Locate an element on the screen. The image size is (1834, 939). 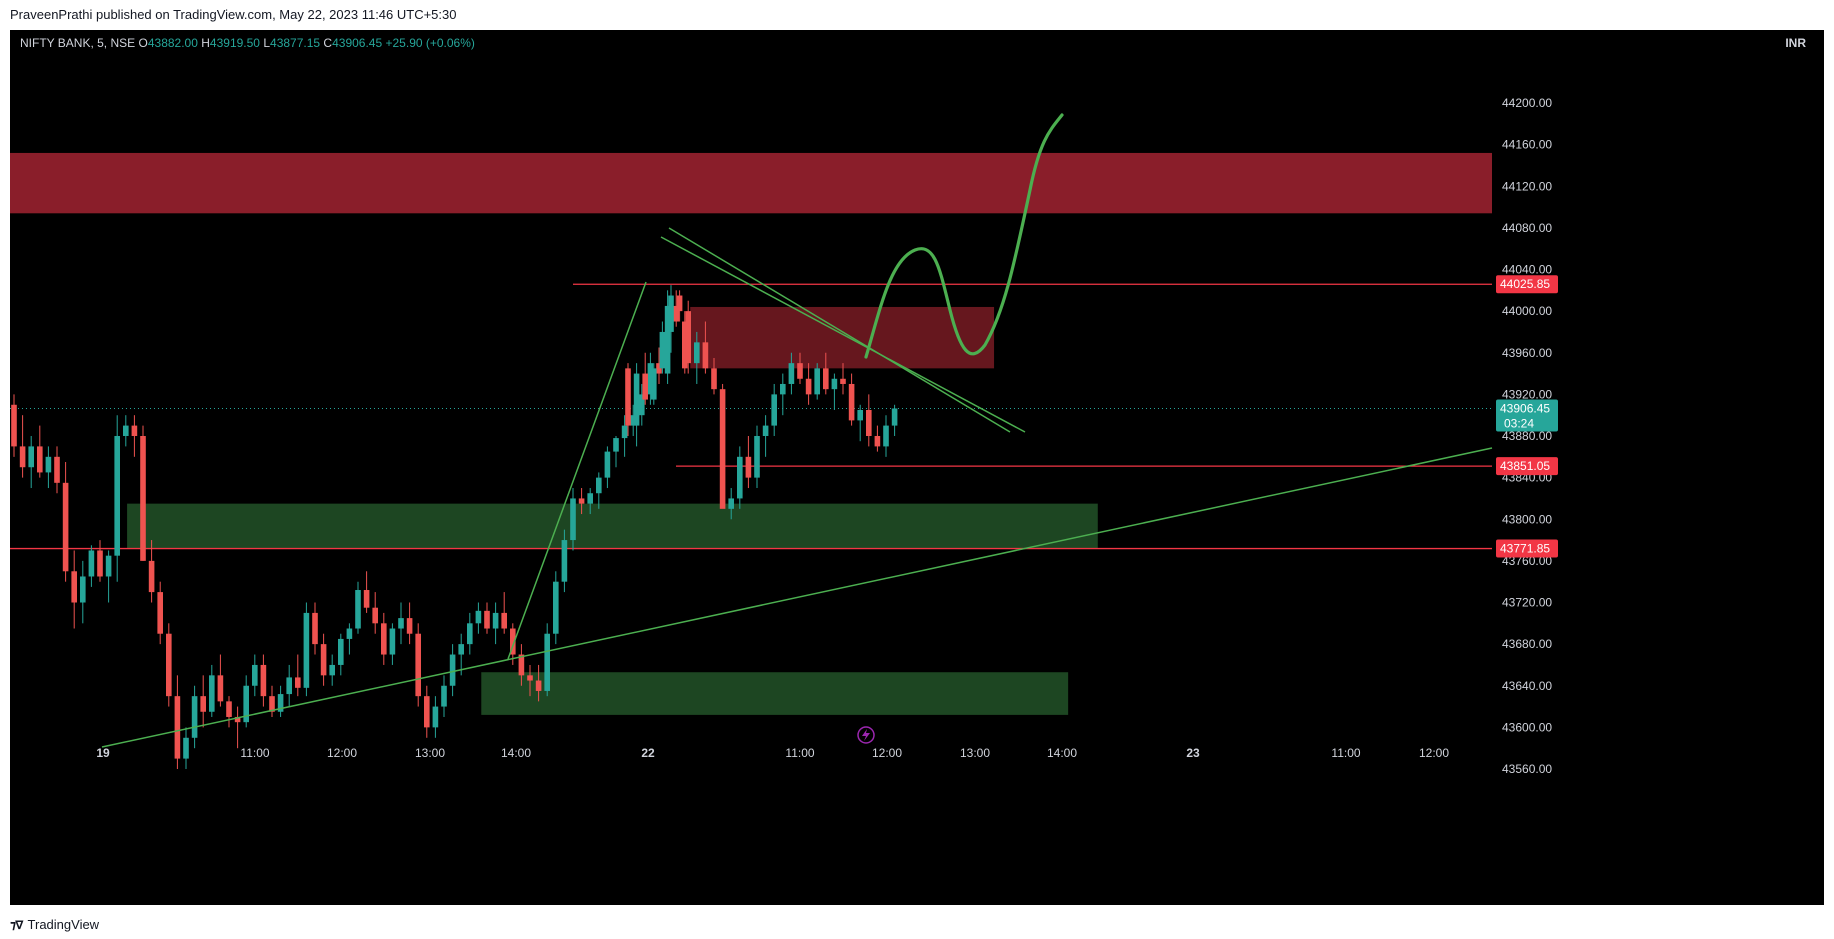
descending-channel-upper is located at coordinates (843, 334).